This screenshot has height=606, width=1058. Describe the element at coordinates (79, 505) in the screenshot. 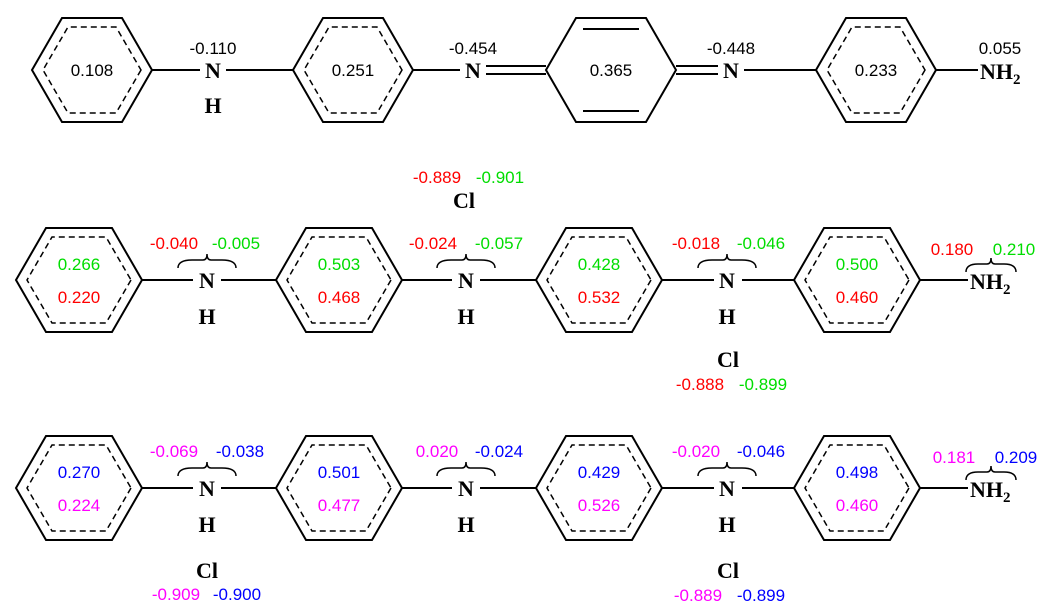

I see `ring-charge-bottom: 0.224` at that location.